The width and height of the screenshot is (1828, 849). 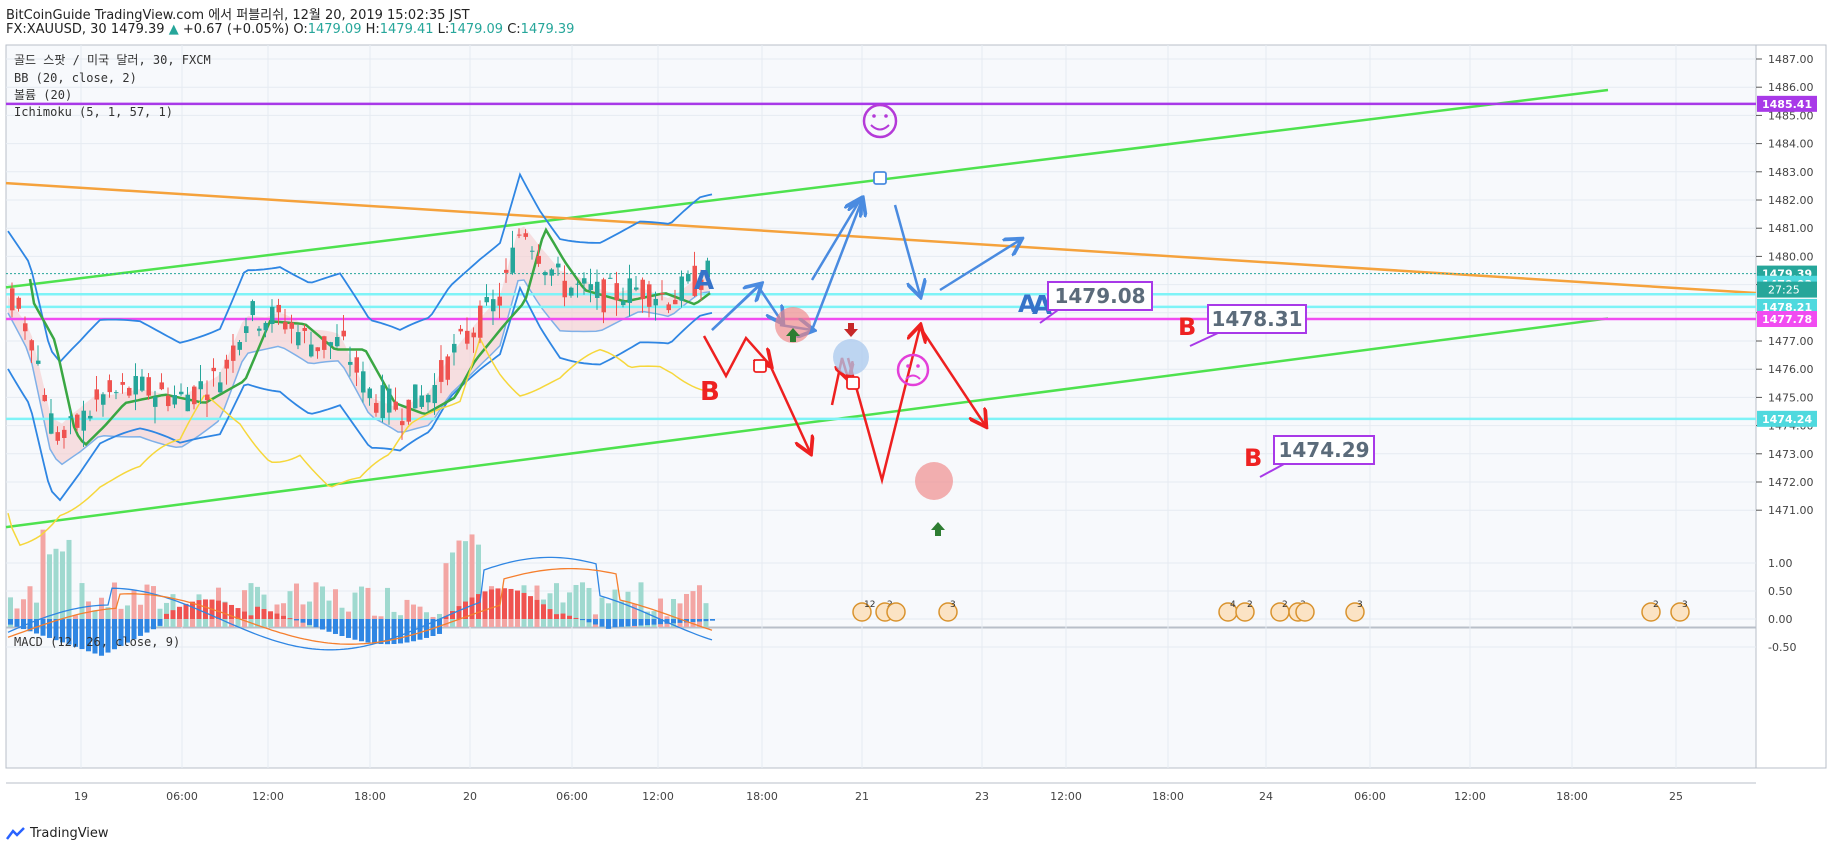 I want to click on time-tick-label: 21, so click(x=862, y=796).